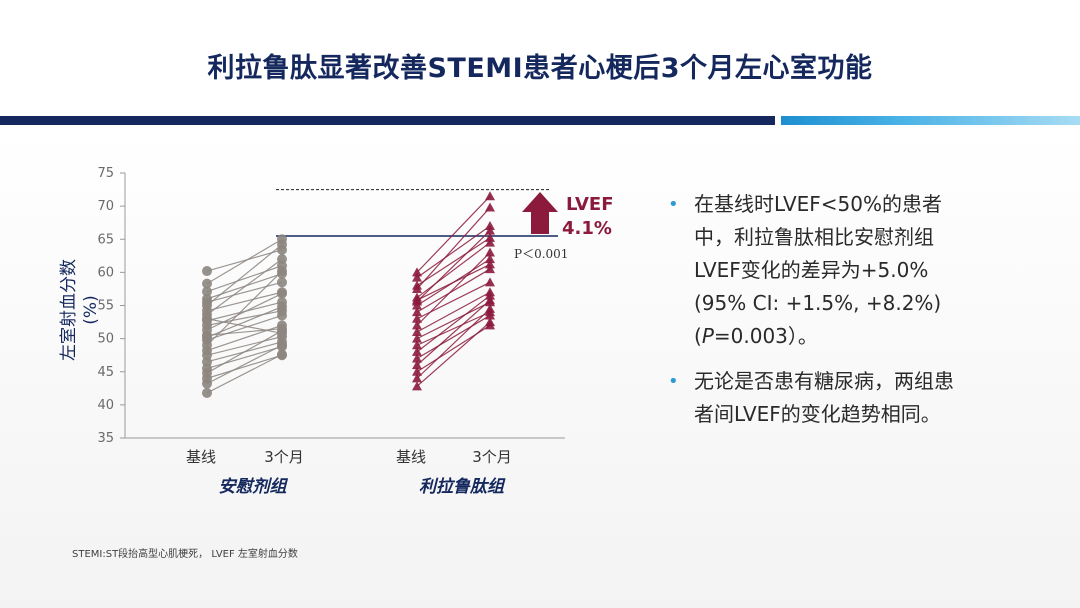 The height and width of the screenshot is (608, 1080). Describe the element at coordinates (765, 336) in the screenshot. I see `p-suffix: =0.003）。` at that location.